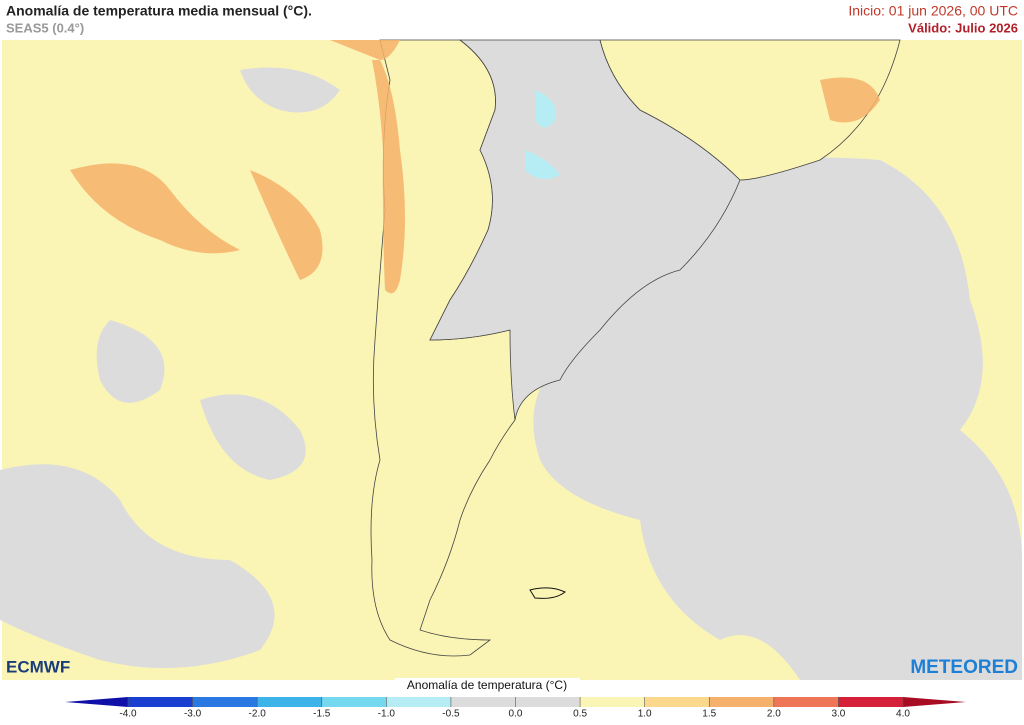 This screenshot has width=1024, height=725. I want to click on start-date: Inicio: 01 jun 2026, 00 UTC, so click(933, 11).